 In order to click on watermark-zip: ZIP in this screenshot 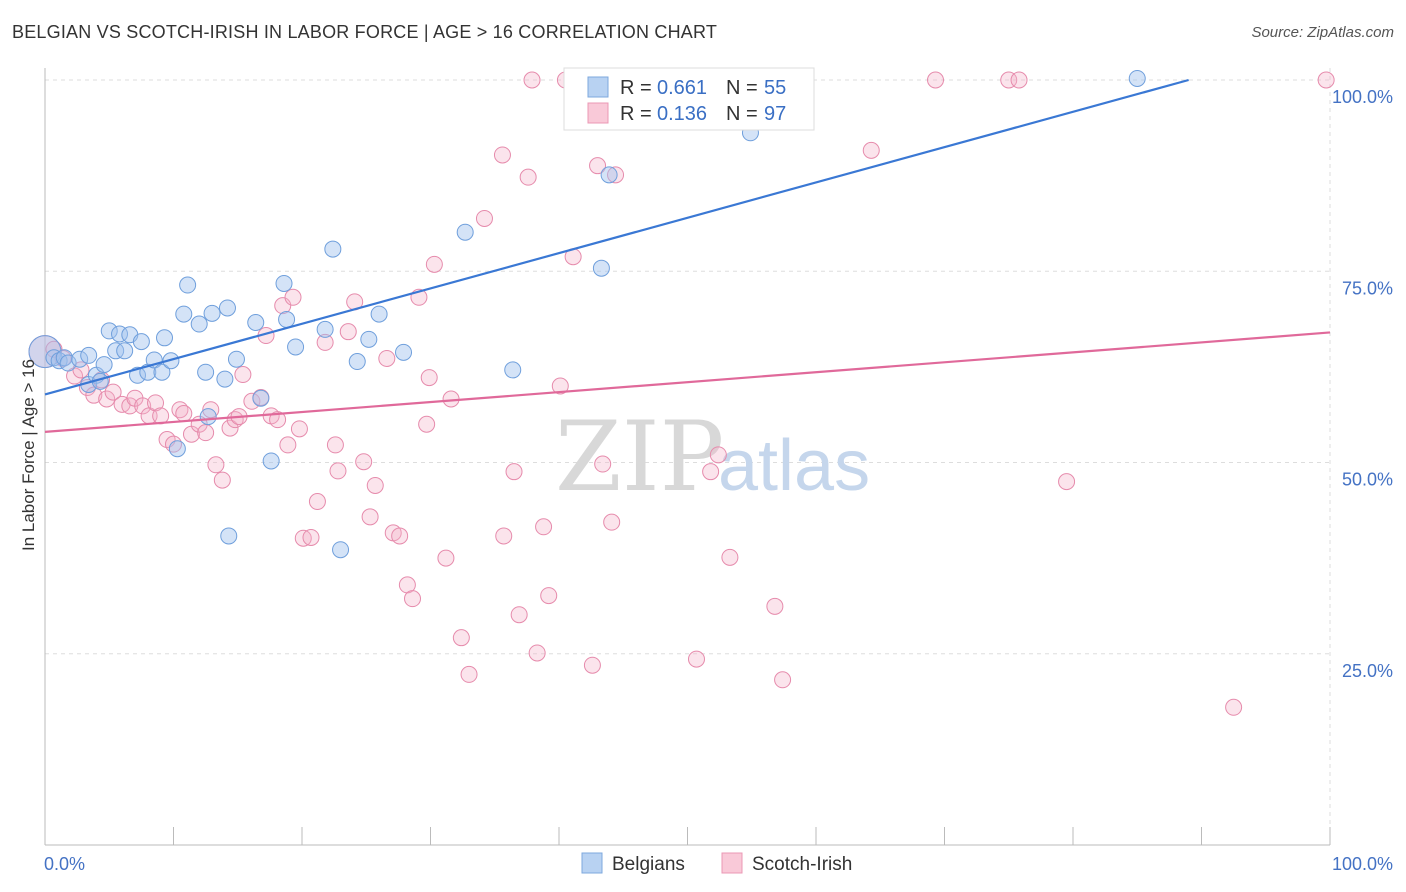, I will do `click(639, 457)`.